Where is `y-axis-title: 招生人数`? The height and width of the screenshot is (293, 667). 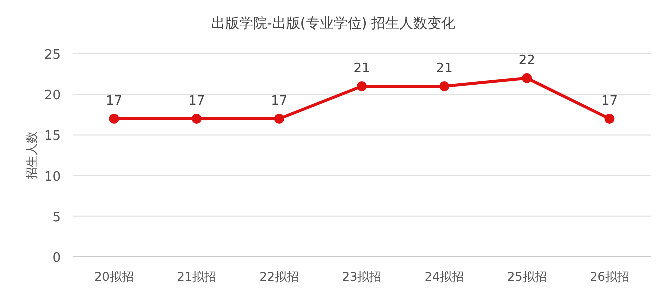
y-axis-title: 招生人数 is located at coordinates (32, 156).